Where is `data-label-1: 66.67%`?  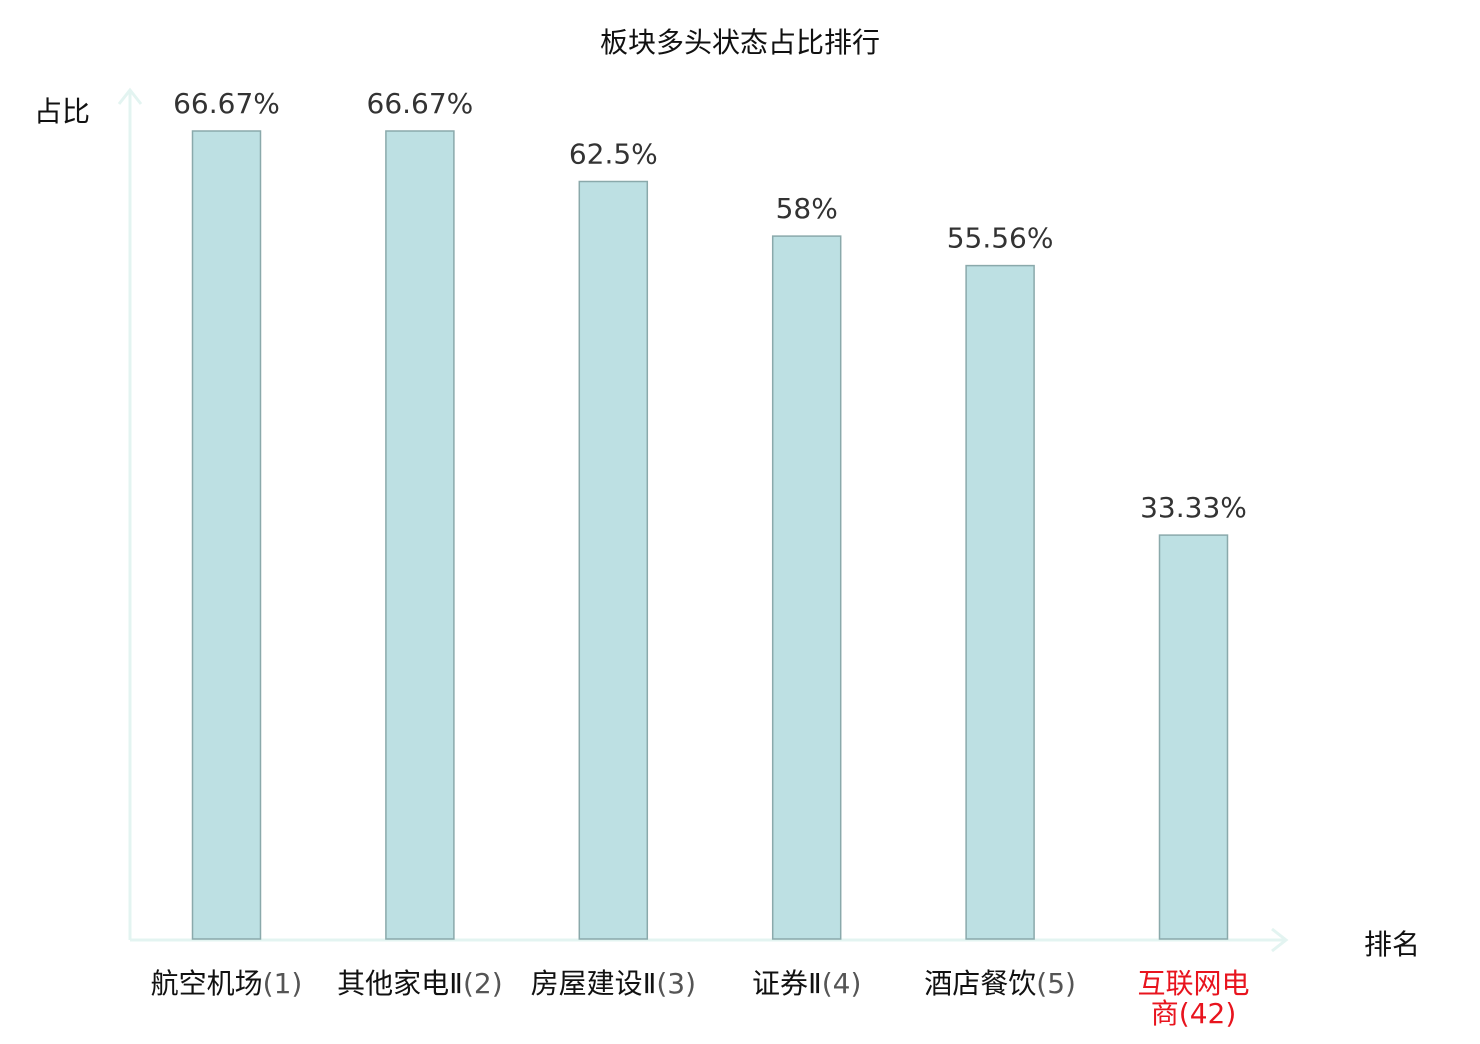
data-label-1: 66.67% is located at coordinates (226, 103).